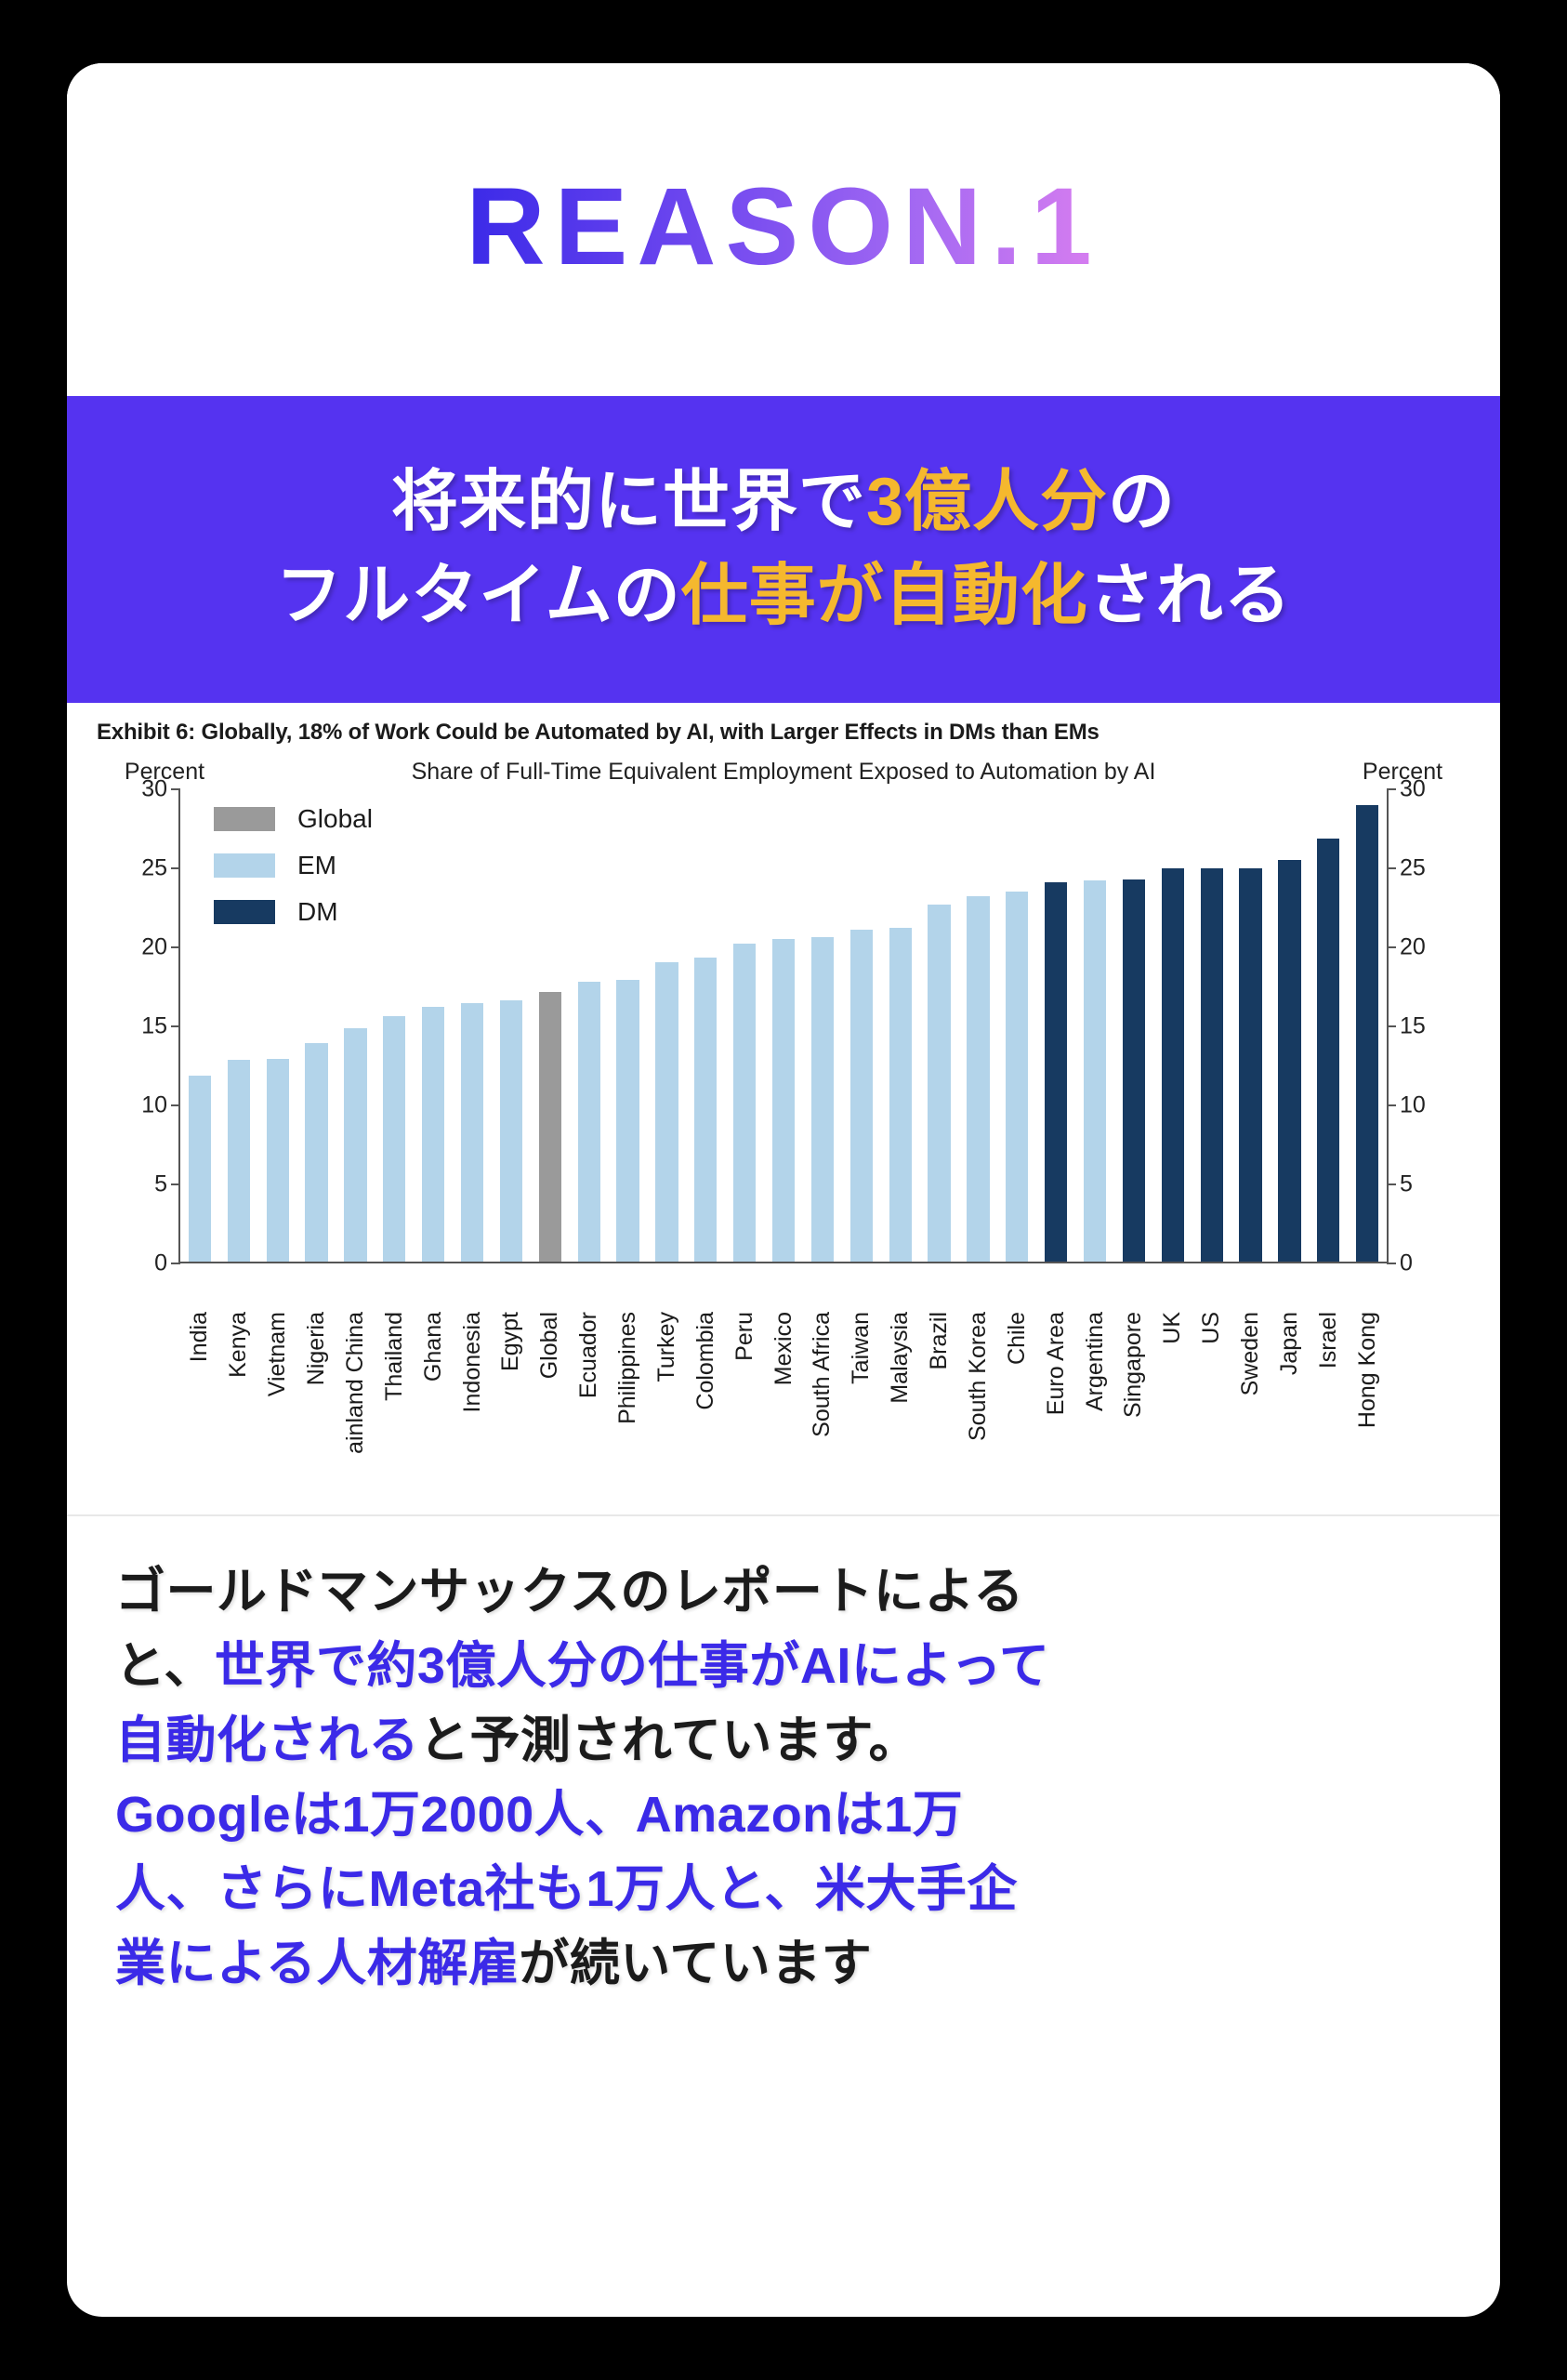 This screenshot has width=1567, height=2380. What do you see at coordinates (238, 1161) in the screenshot?
I see `bar-kenya` at bounding box center [238, 1161].